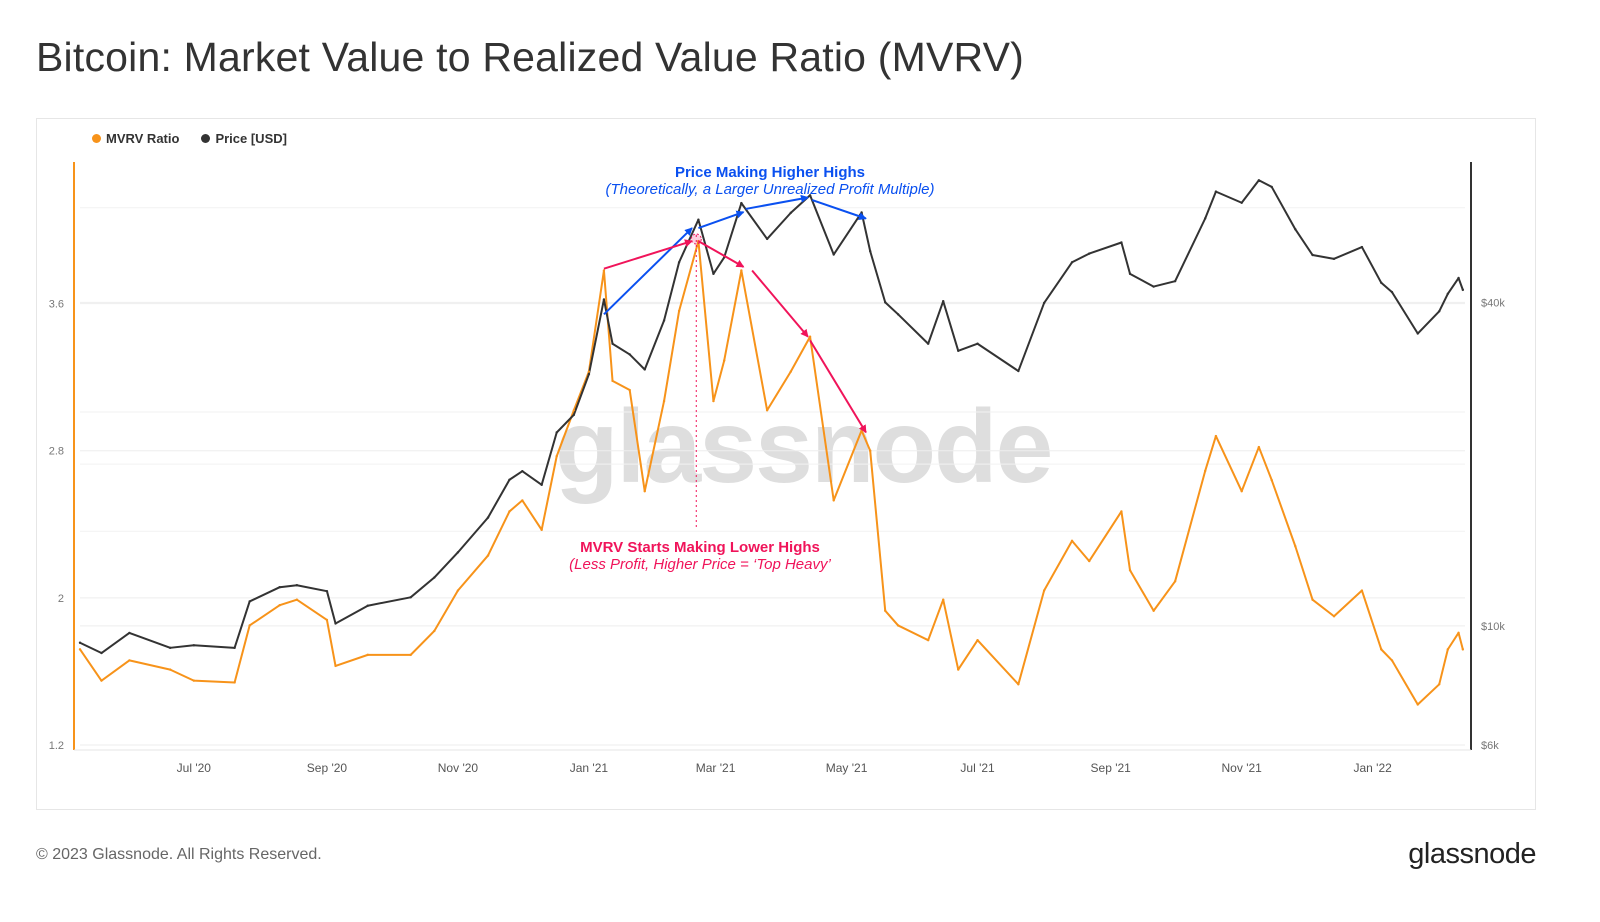  I want to click on x-tick-label: Jul '21, so click(977, 768).